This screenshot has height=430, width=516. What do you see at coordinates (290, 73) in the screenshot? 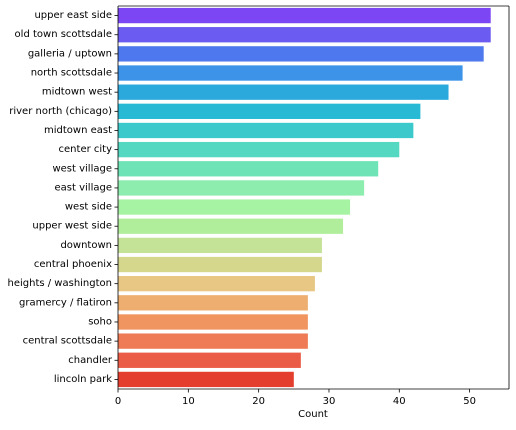
I see `bar-north-scottsdale` at bounding box center [290, 73].